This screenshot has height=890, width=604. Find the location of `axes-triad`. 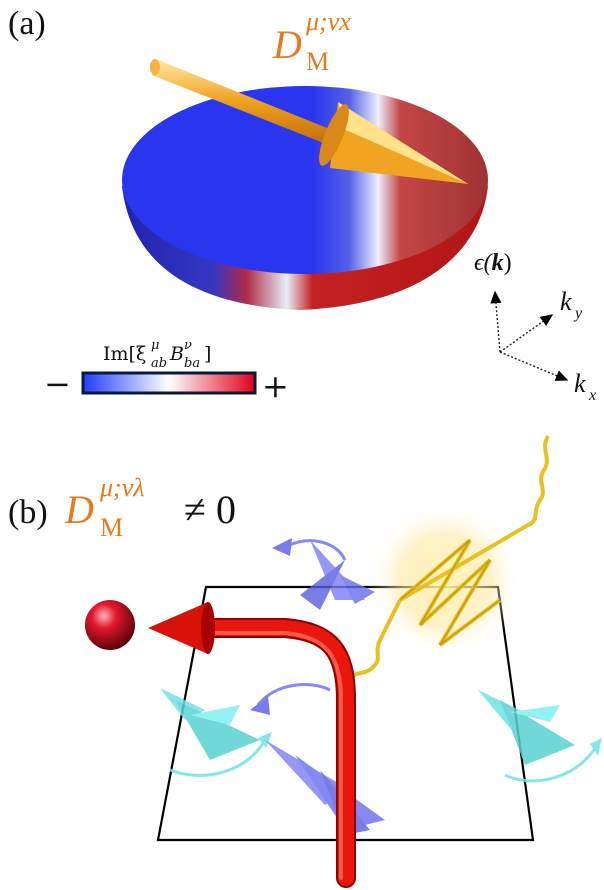

axes-triad is located at coordinates (529, 335).